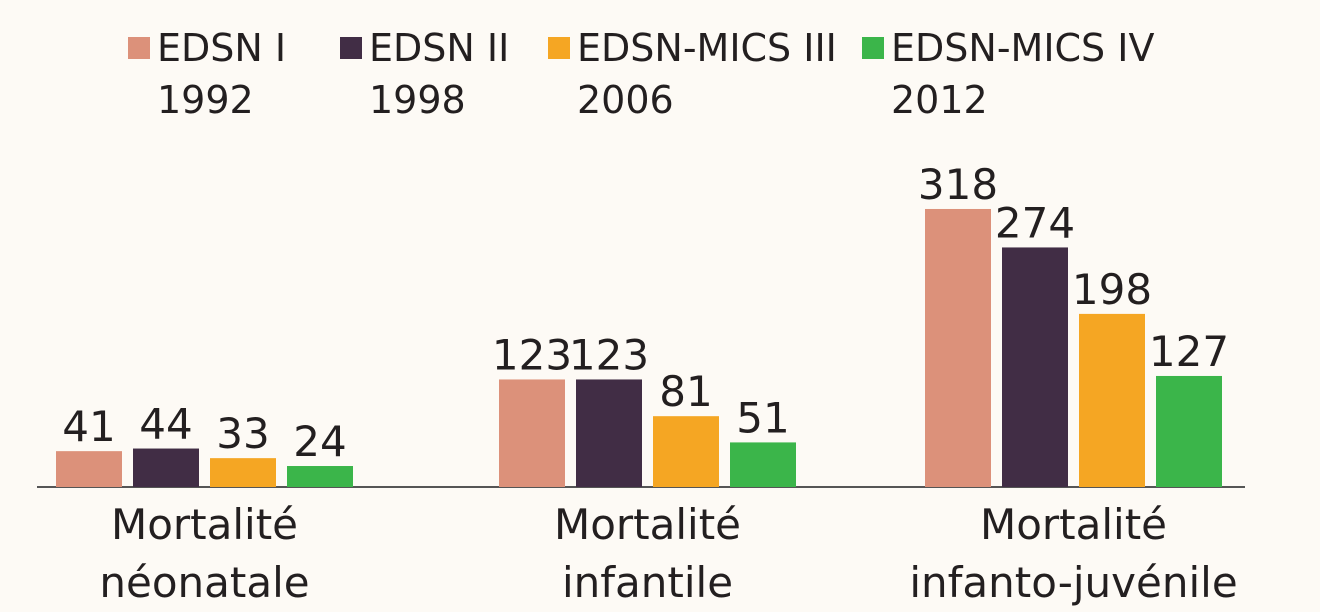 Image resolution: width=1320 pixels, height=612 pixels. Describe the element at coordinates (707, 74) in the screenshot. I see `legend-label: EDSN-MICS III 2006` at that location.